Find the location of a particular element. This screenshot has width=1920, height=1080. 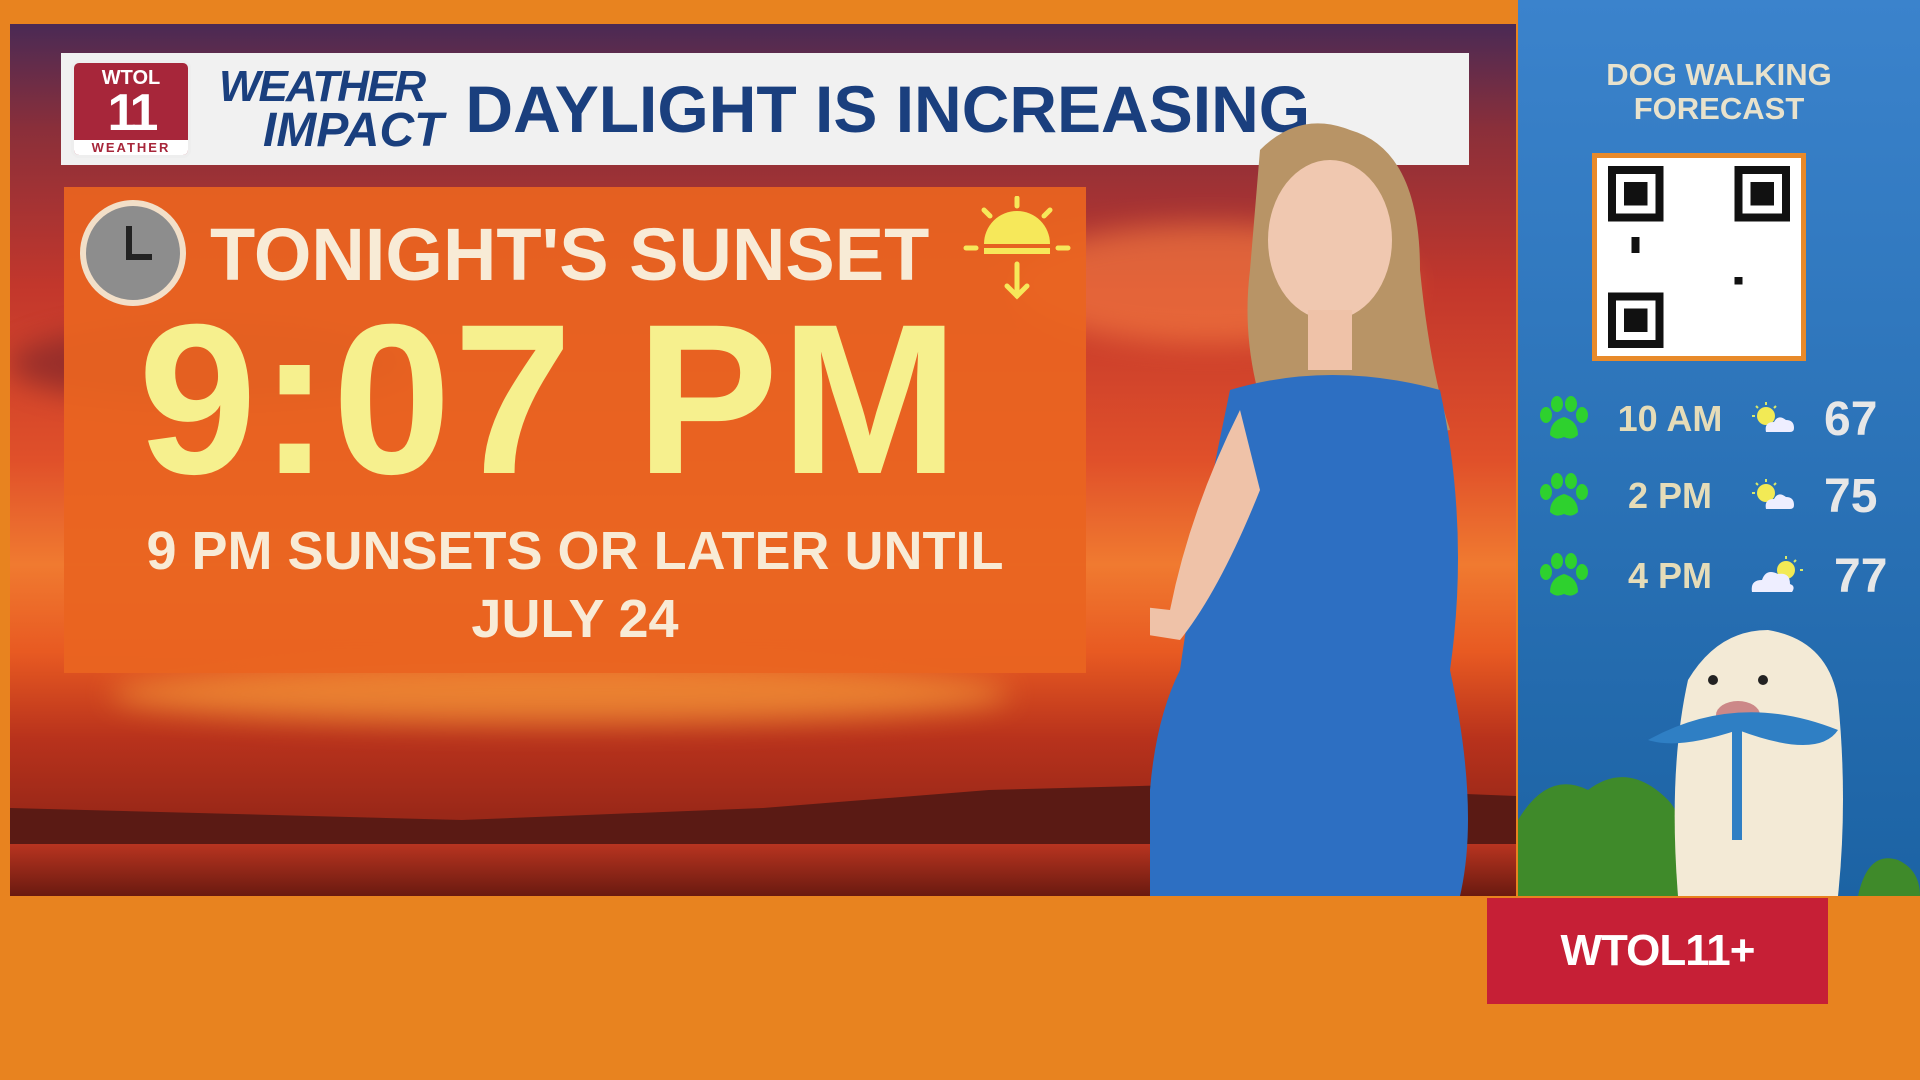

sunset-time: 9:07 PM is located at coordinates (549, 399).